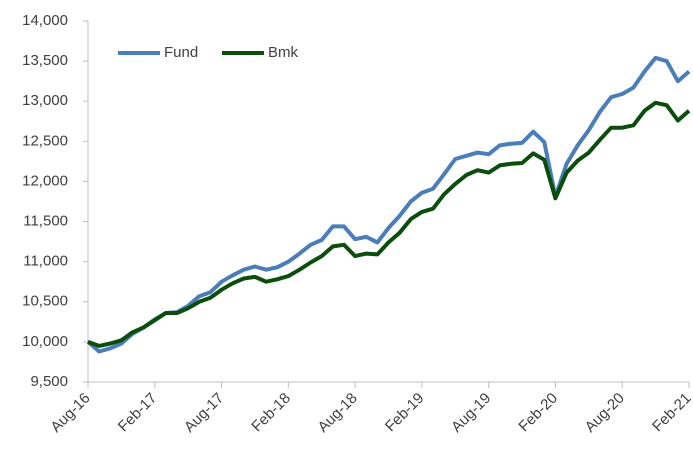 This screenshot has height=450, width=693. What do you see at coordinates (45, 140) in the screenshot?
I see `y-tick-label: 12,500` at bounding box center [45, 140].